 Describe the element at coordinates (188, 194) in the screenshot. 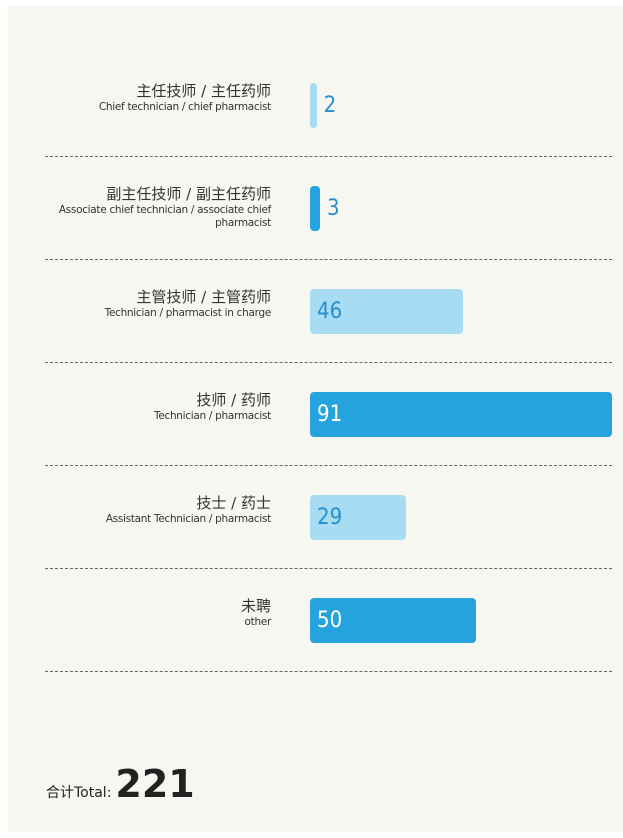

I see `category-name: 副主任技师 / 副主任药师` at that location.